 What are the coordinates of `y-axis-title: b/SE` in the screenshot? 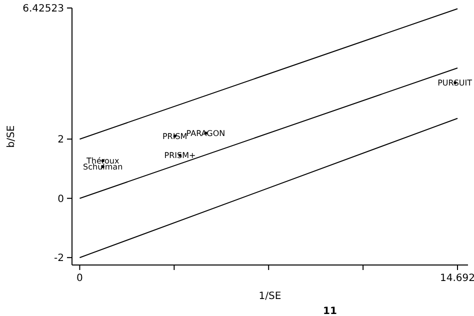 It's located at (11, 136).